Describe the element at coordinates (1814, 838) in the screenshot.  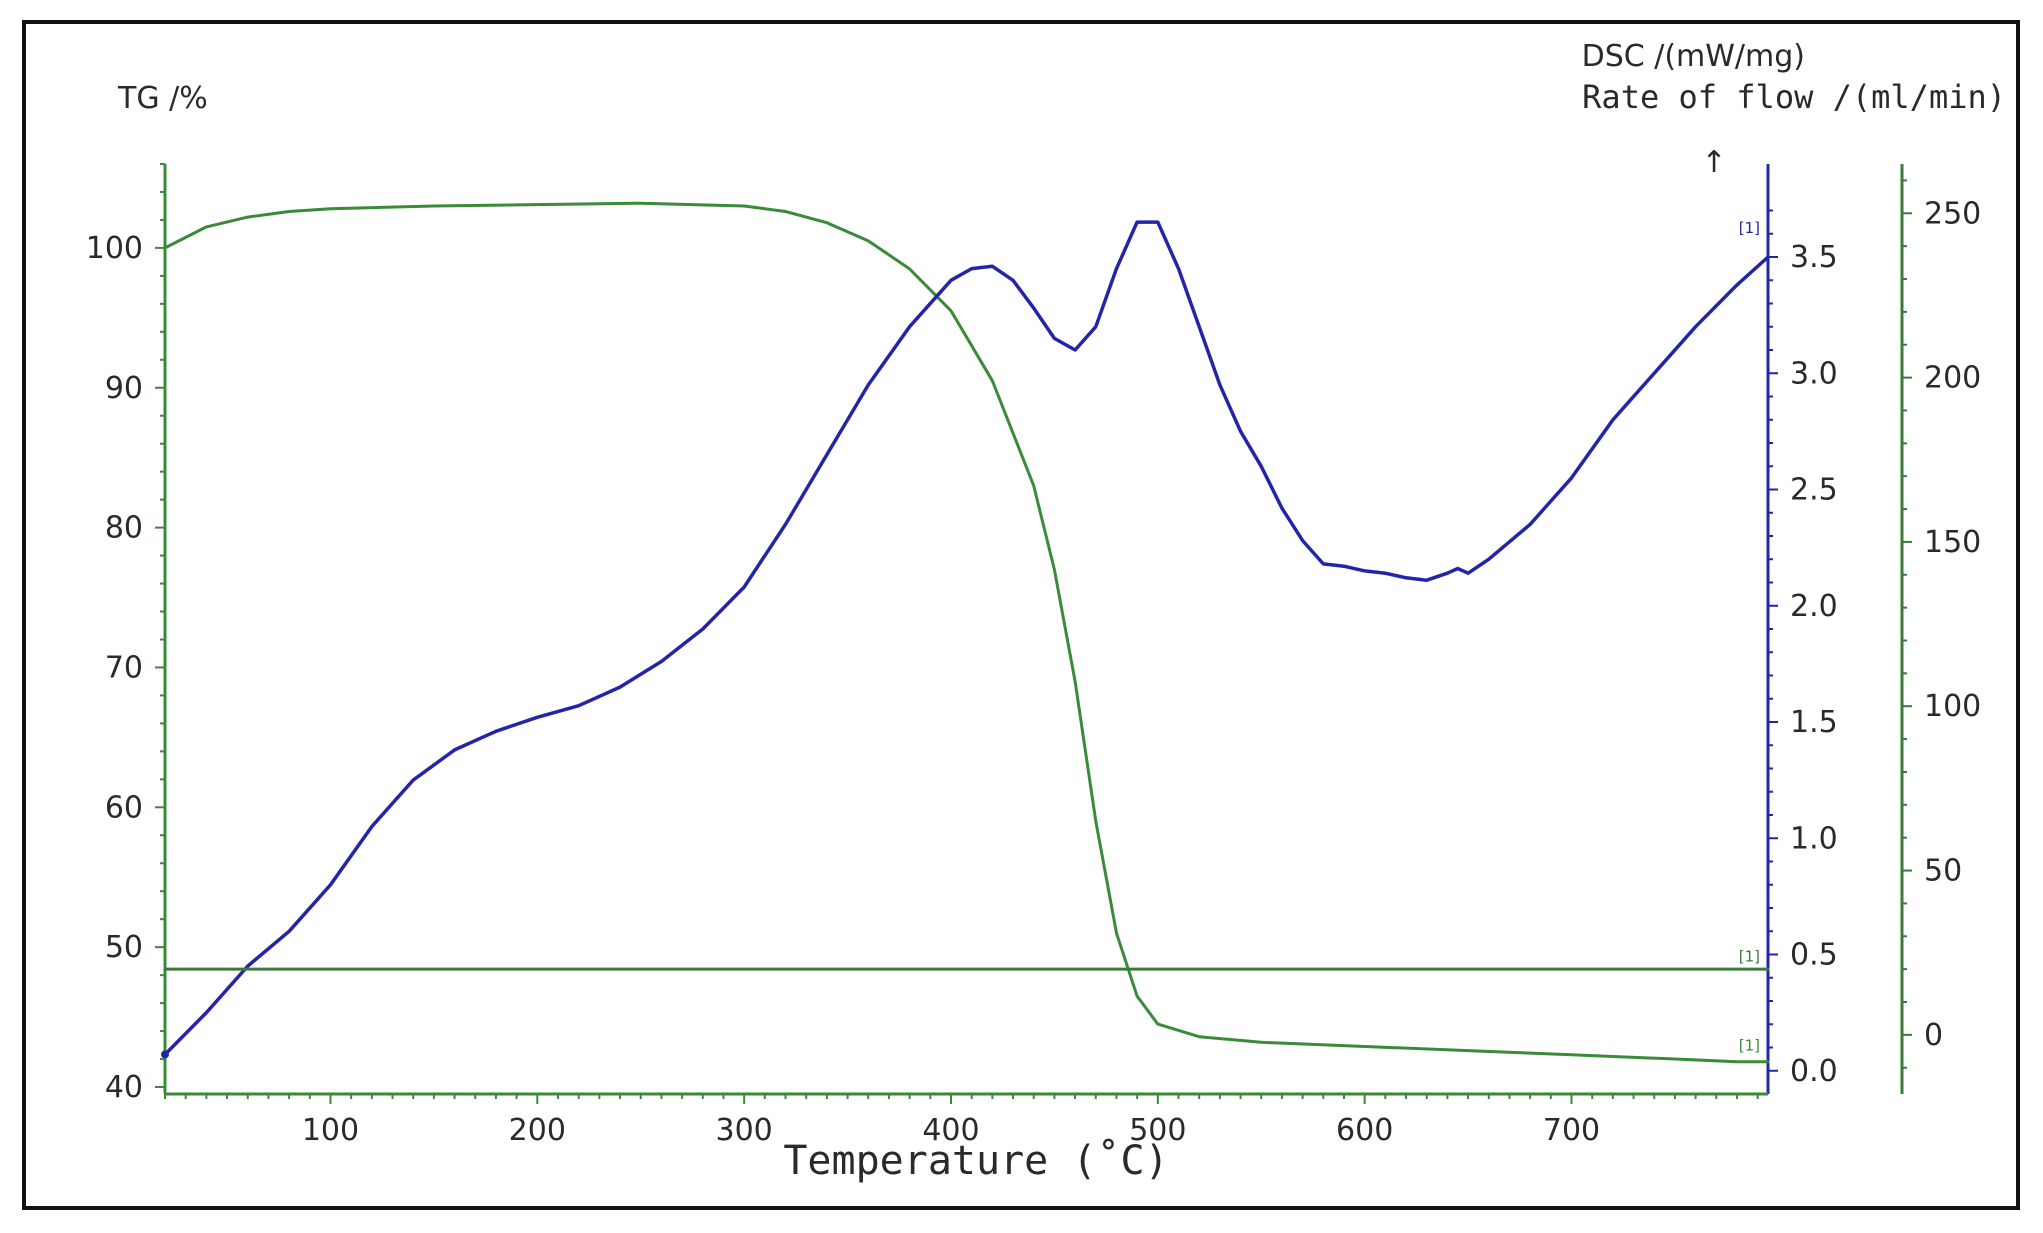
I see `dsc-tick-label: 1.0` at that location.